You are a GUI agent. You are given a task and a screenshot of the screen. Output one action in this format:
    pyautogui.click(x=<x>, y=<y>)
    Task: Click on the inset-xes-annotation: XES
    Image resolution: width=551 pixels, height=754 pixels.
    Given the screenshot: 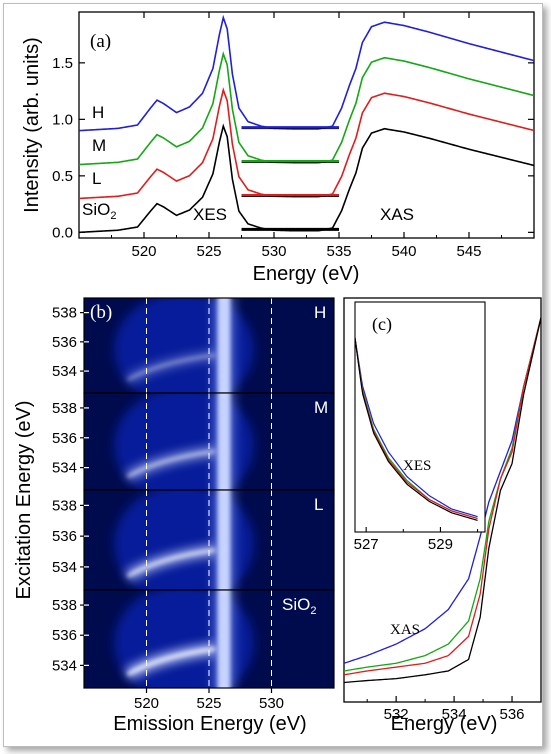 What is the action you would take?
    pyautogui.click(x=417, y=466)
    